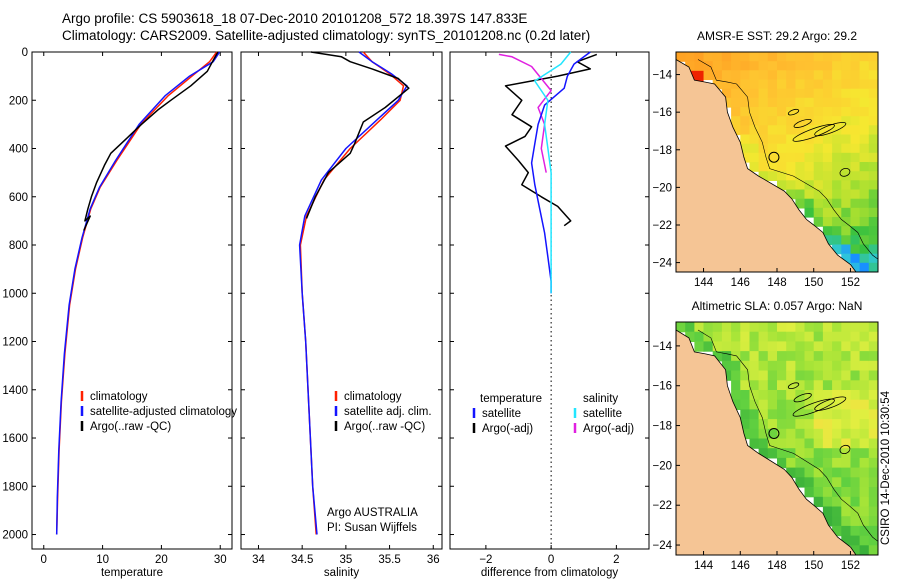 This screenshot has width=900, height=580. Describe the element at coordinates (774, 433) in the screenshot. I see `sla-map-profile-marker` at that location.